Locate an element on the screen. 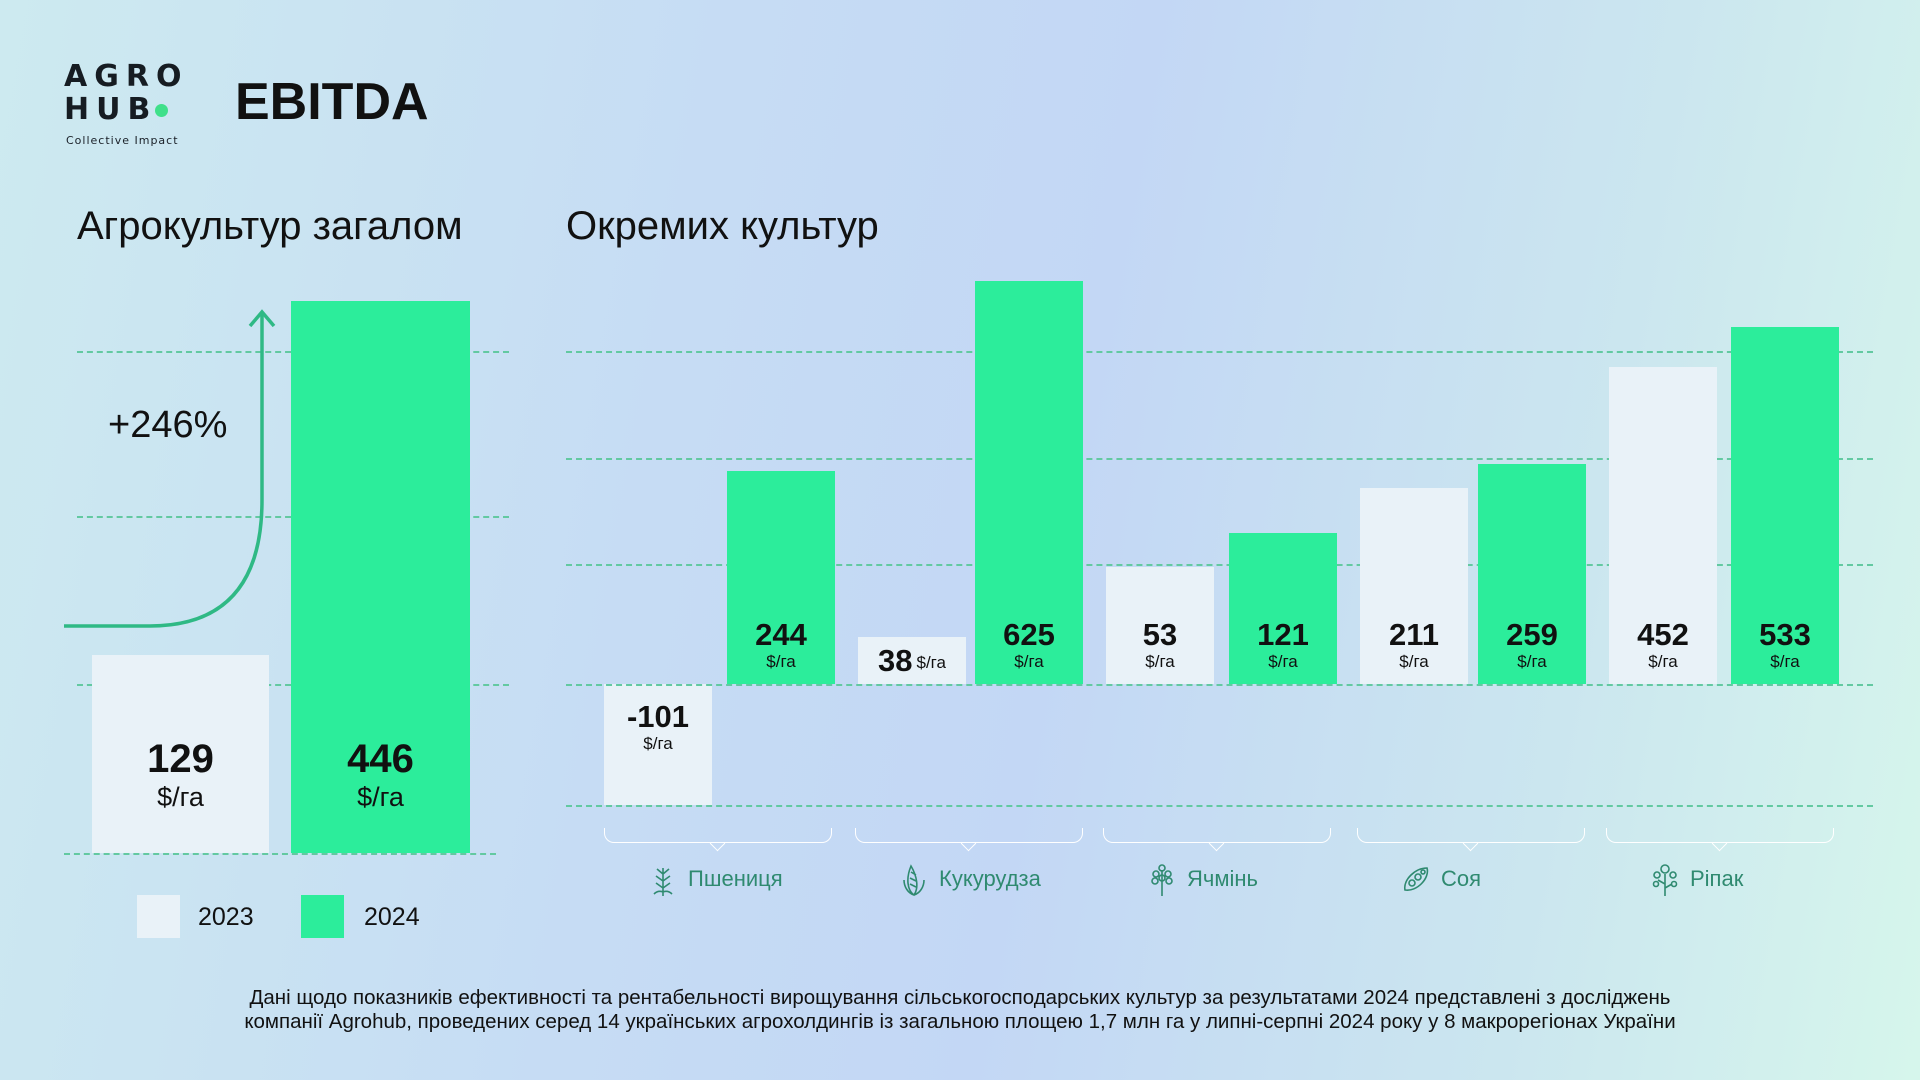  legend-swatch-2024 is located at coordinates (322, 916).